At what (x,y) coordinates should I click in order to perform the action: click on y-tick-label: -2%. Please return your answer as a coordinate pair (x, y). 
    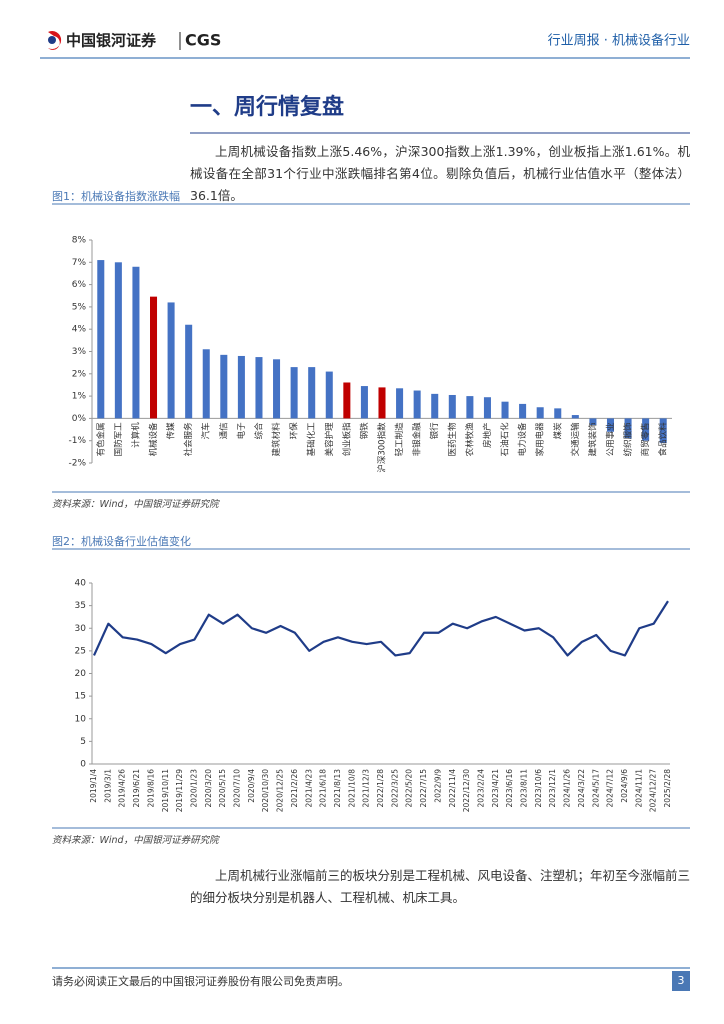
    Looking at the image, I should click on (77, 464).